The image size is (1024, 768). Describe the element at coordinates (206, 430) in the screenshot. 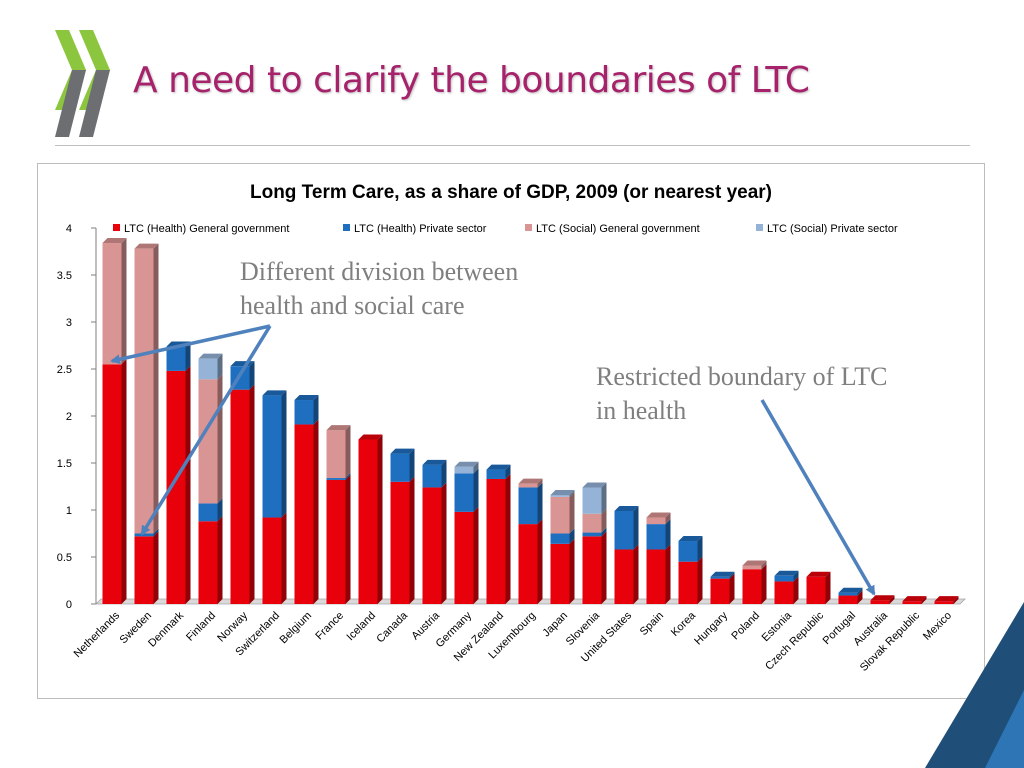

I see `annotation-arrow-sweden` at that location.